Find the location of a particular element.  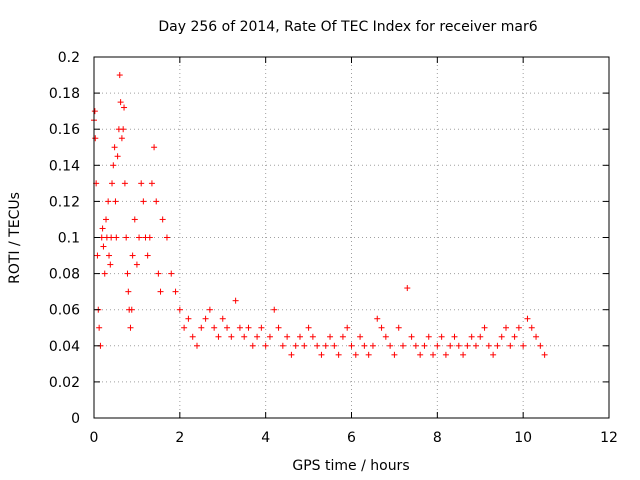

x-tick-label: 6 is located at coordinates (351, 438).